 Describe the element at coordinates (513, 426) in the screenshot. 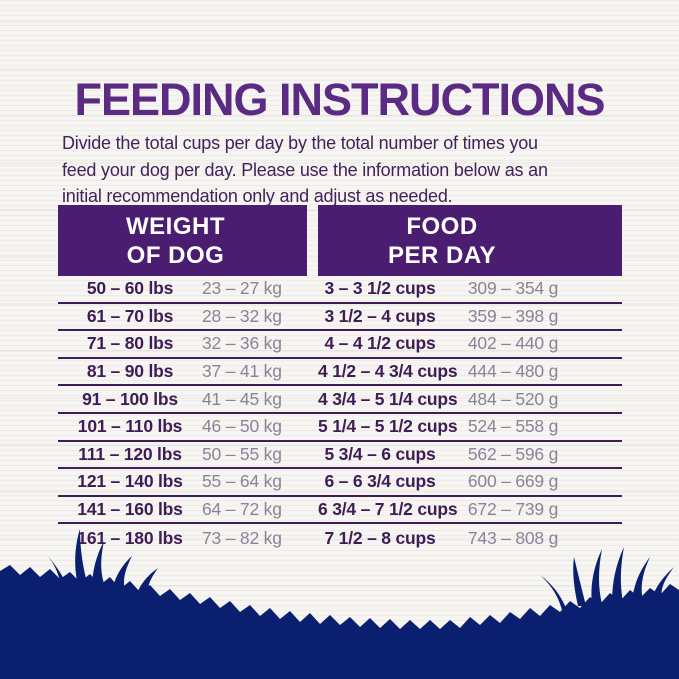

I see `food-grams-value: 524 – 558 g` at that location.